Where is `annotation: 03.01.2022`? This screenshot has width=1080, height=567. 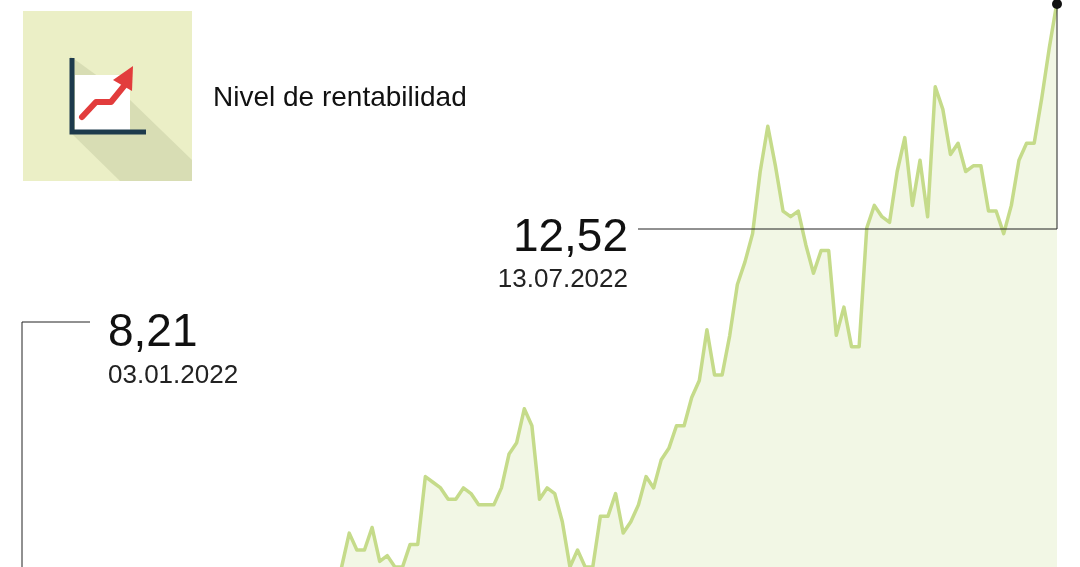 annotation: 03.01.2022 is located at coordinates (173, 374).